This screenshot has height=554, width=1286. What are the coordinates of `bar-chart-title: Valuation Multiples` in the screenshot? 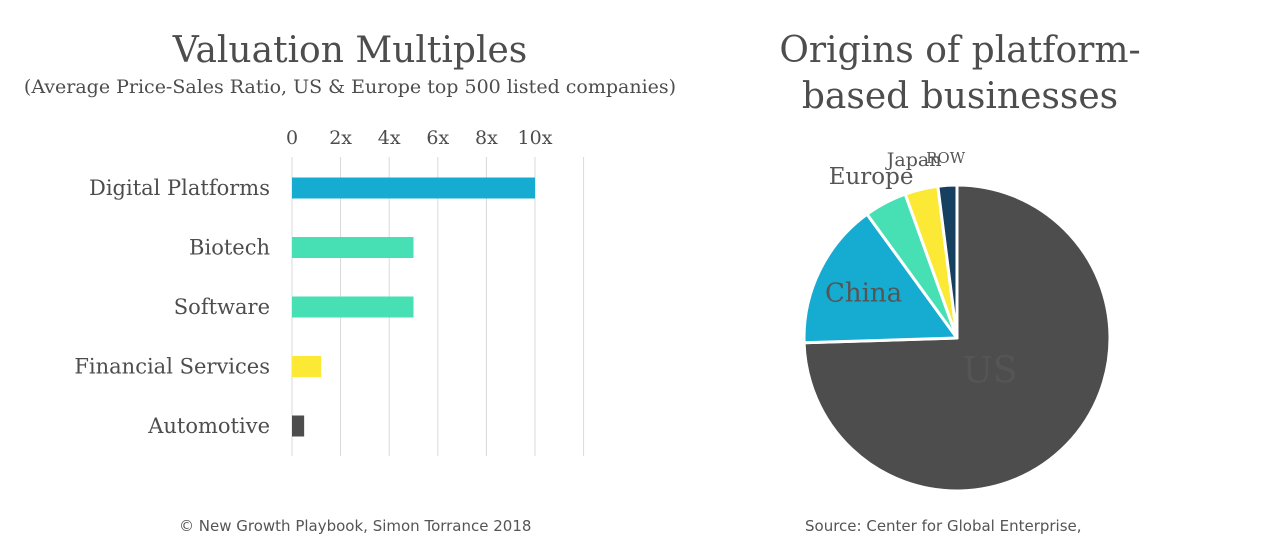 It's located at (350, 50).